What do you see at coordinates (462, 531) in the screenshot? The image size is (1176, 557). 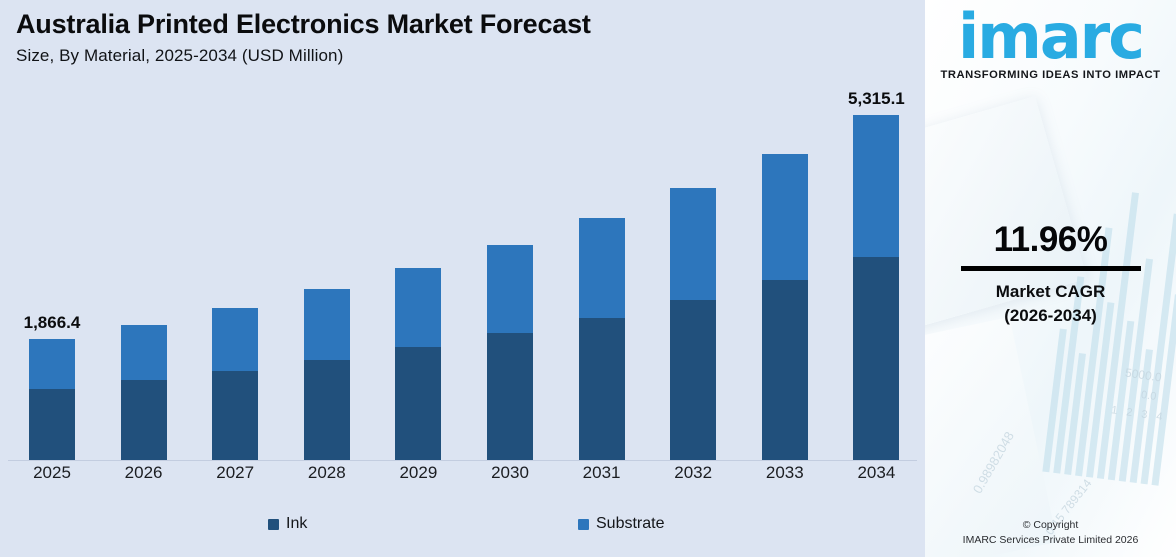 I see `chart-legend: Ink Substrate` at bounding box center [462, 531].